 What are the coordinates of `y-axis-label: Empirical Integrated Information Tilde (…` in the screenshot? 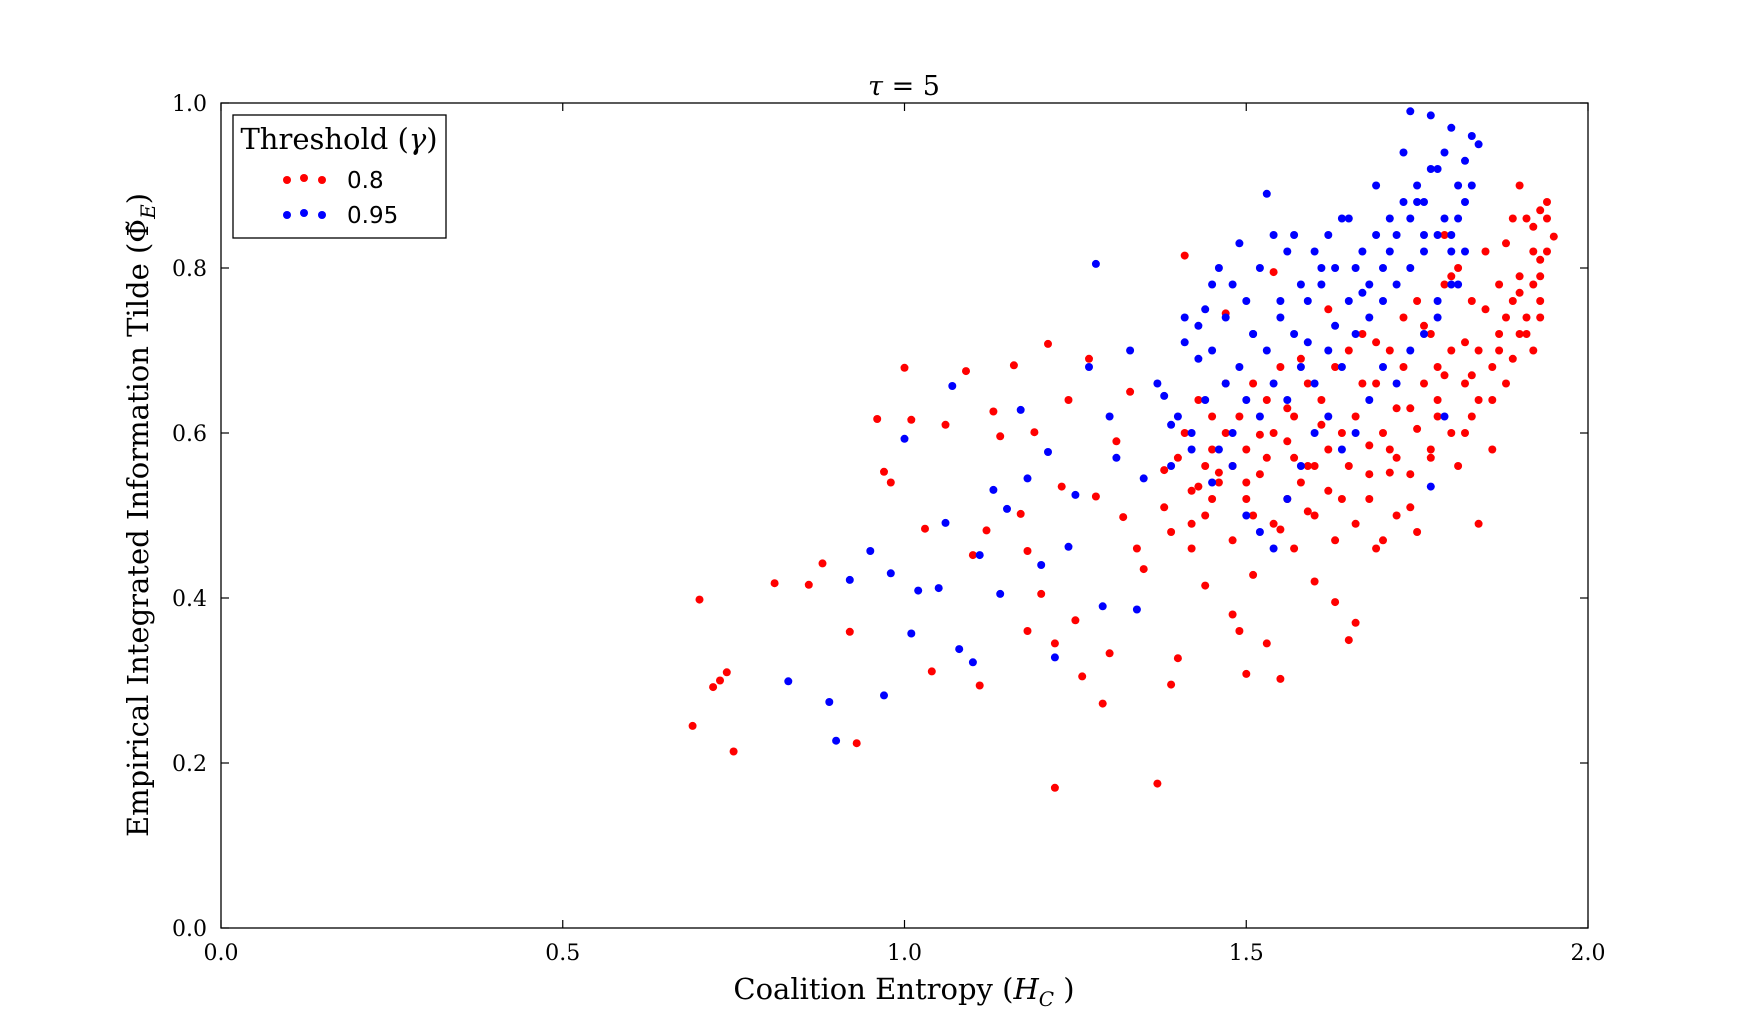 It's located at (140, 515).